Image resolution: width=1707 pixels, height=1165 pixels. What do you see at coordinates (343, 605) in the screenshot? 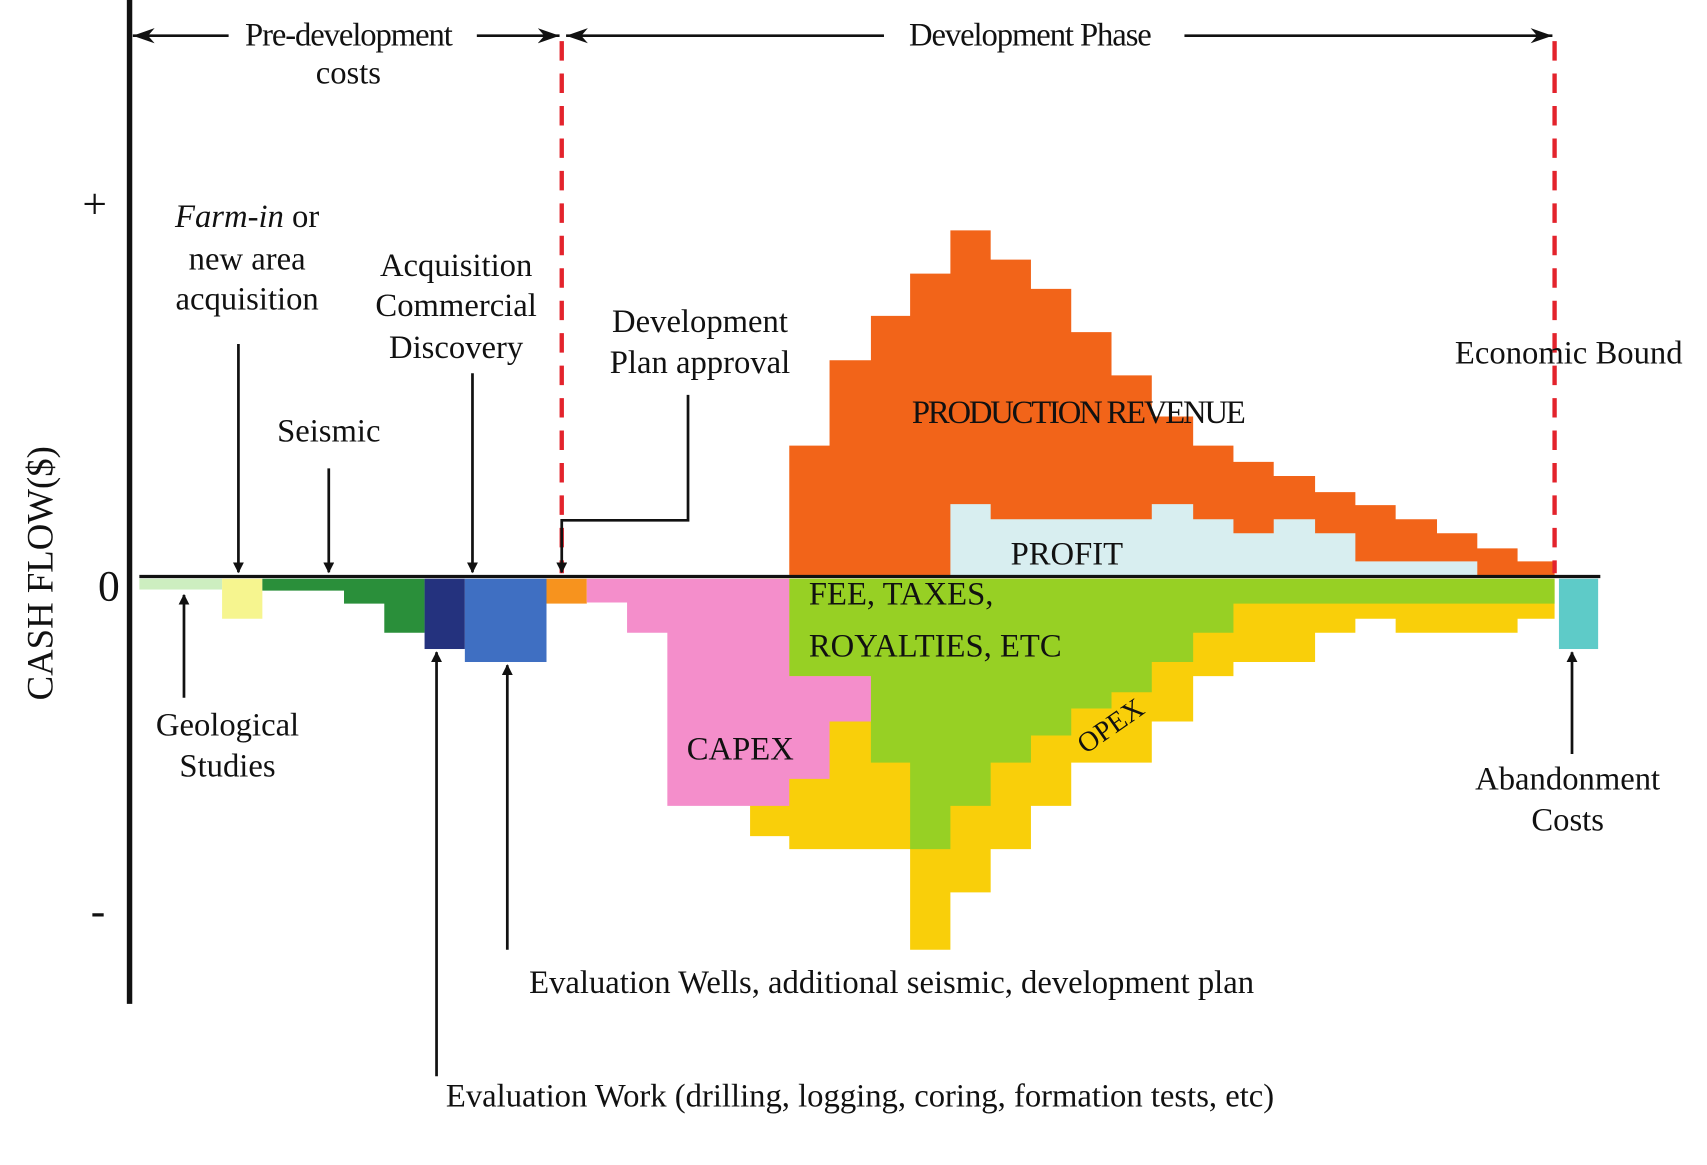
I see `seismic-bars` at bounding box center [343, 605].